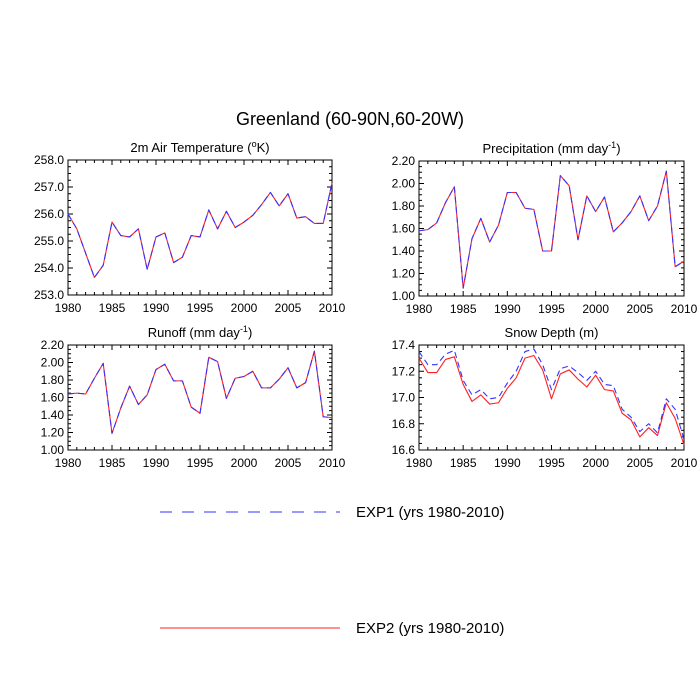 The width and height of the screenshot is (700, 700). Describe the element at coordinates (551, 309) in the screenshot. I see `precipitation-xtick-label: 1995` at that location.